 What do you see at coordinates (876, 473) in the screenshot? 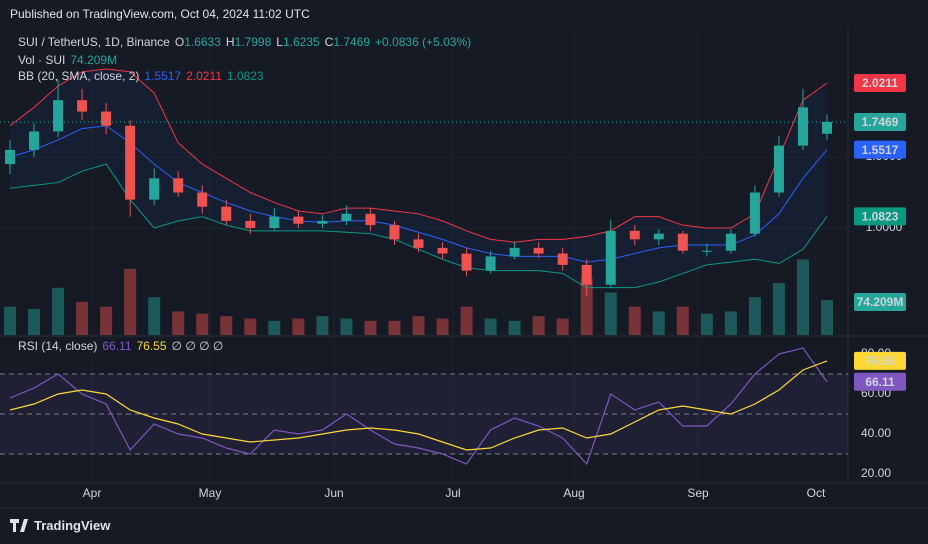
I see `rsi-tick-label: 20.00` at bounding box center [876, 473].